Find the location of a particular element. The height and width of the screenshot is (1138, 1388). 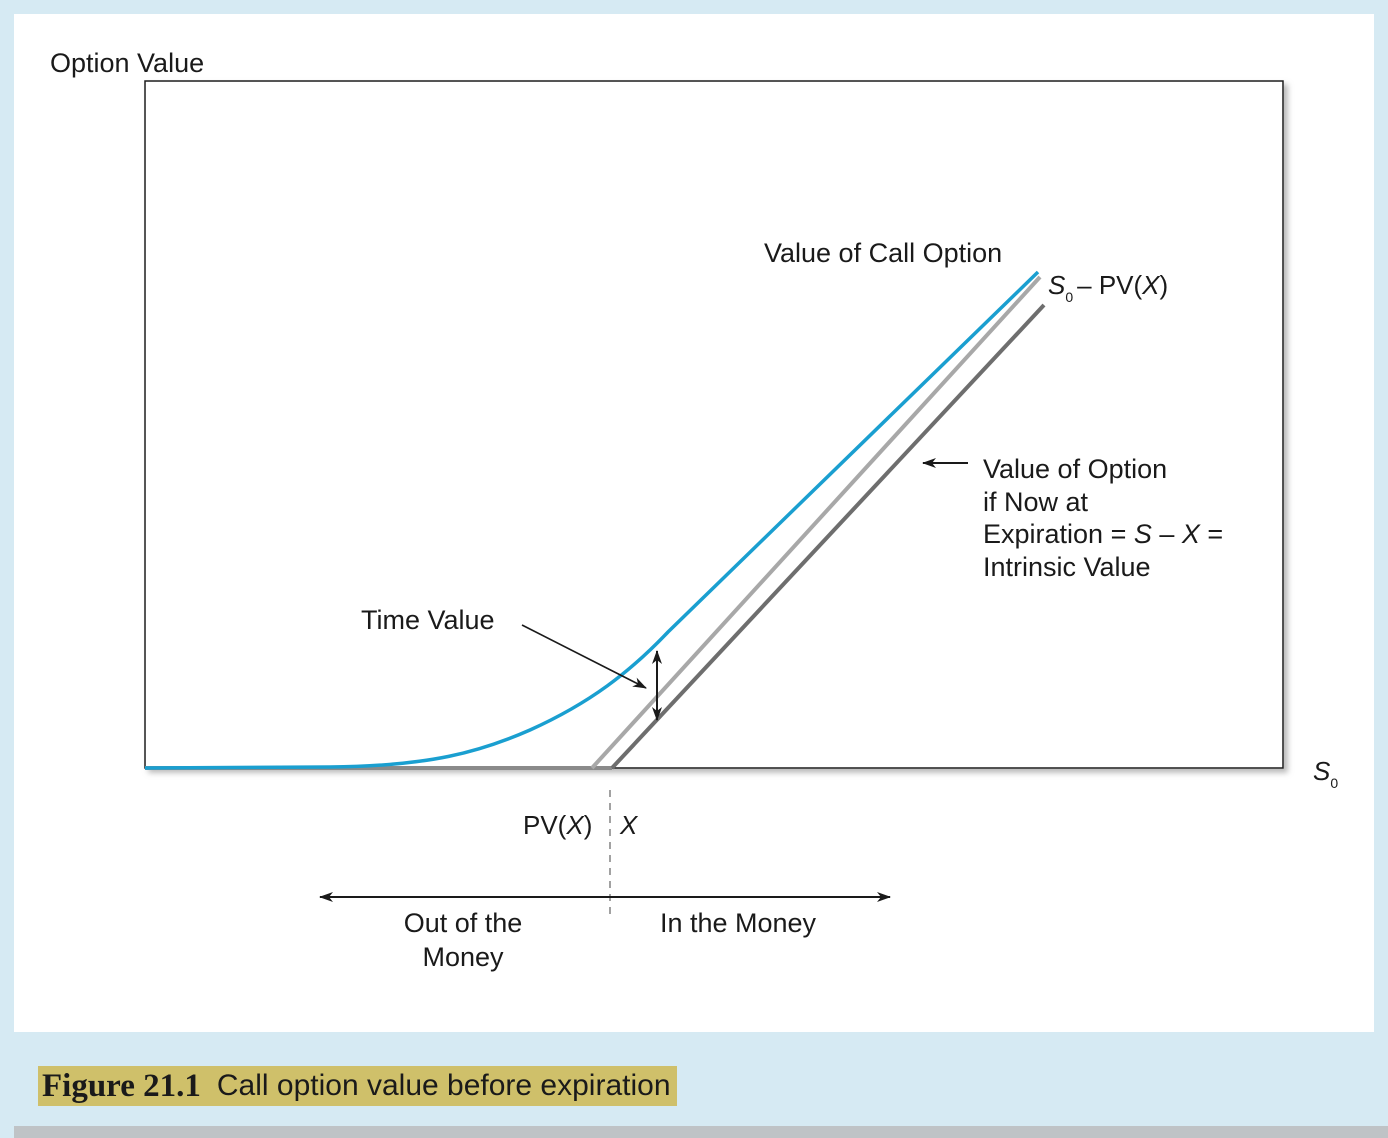

x-axis-label: S0 is located at coordinates (1325, 773).